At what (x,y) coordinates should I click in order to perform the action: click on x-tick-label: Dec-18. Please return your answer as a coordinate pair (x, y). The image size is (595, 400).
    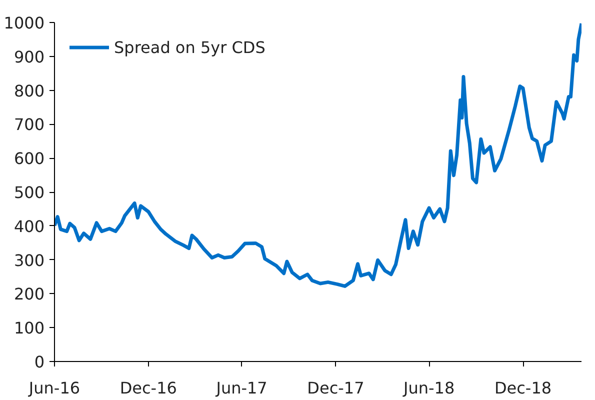
    Looking at the image, I should click on (523, 388).